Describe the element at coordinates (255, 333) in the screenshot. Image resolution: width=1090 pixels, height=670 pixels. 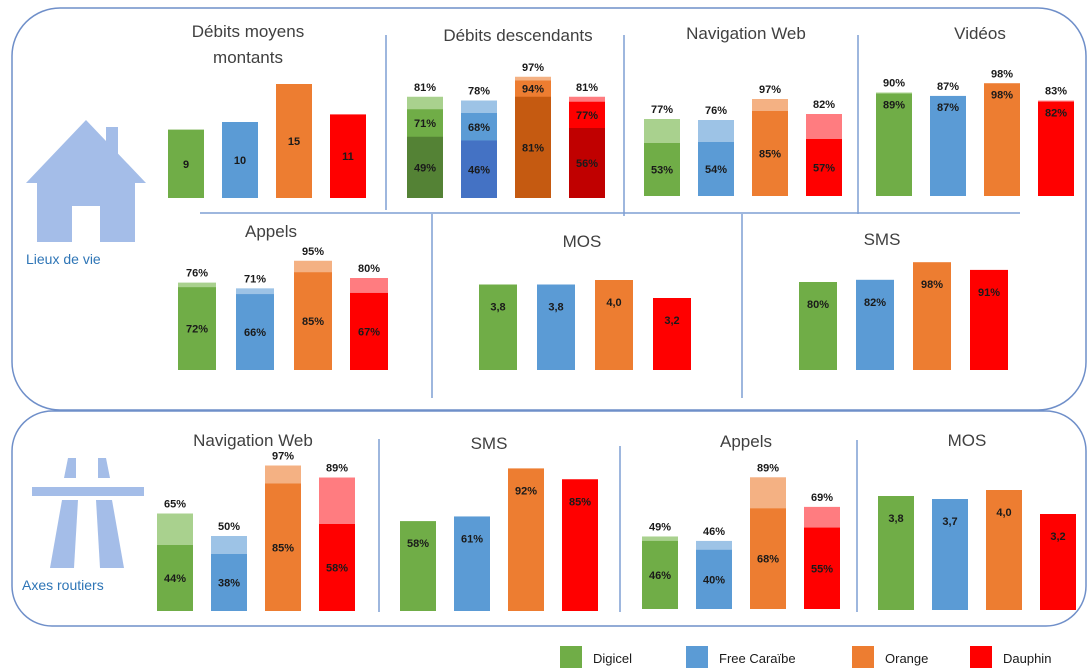
I see `data-label: 66%` at that location.